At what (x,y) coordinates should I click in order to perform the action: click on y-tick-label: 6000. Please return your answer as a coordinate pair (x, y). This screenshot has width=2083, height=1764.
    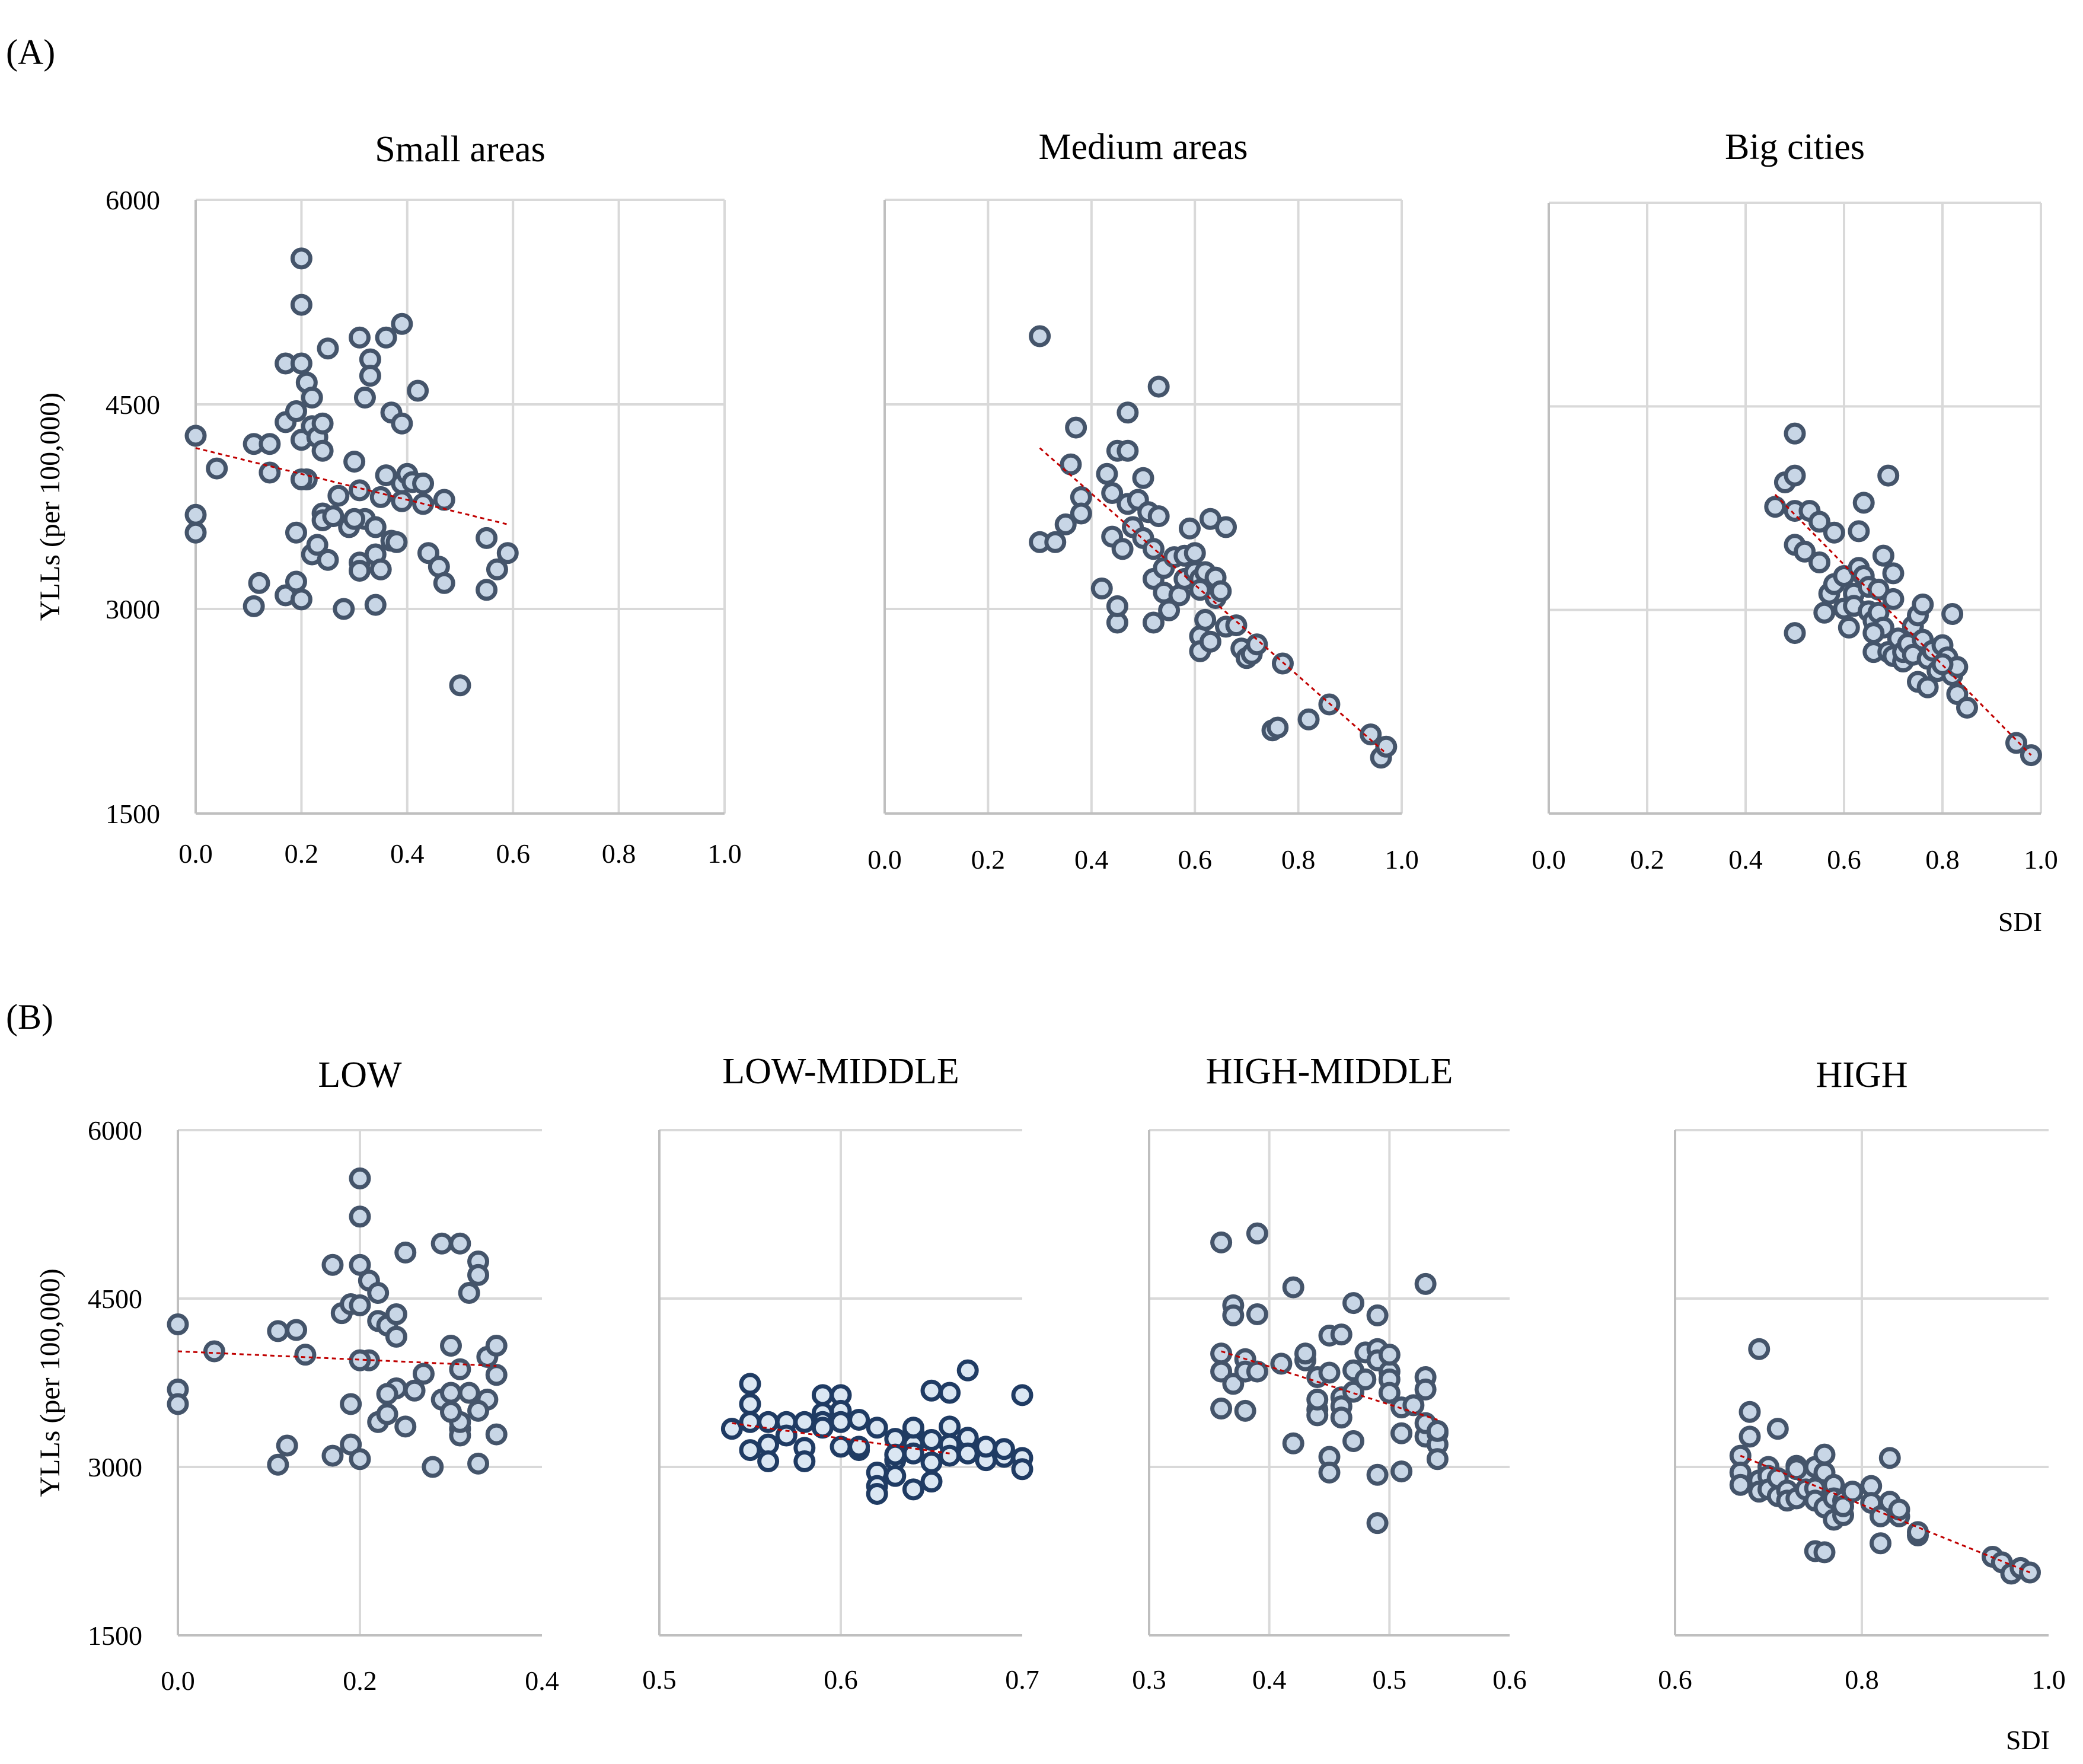
    Looking at the image, I should click on (133, 200).